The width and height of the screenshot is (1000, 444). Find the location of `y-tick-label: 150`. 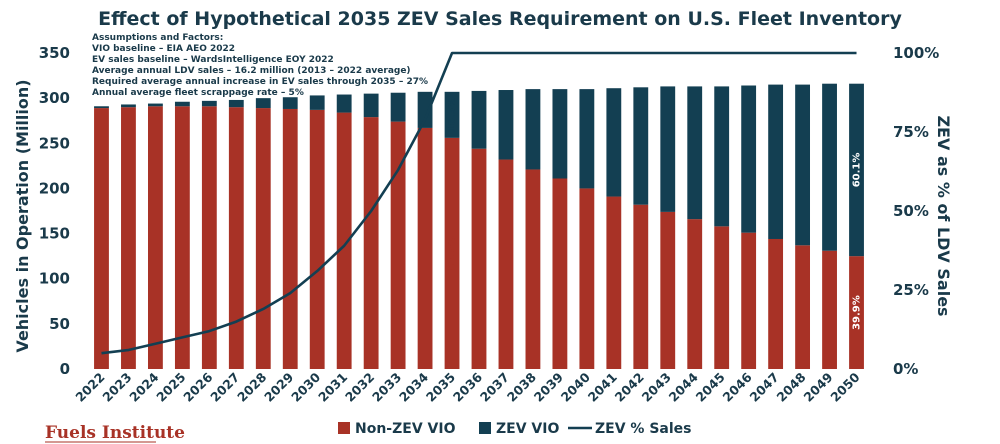

y-tick-label: 150 is located at coordinates (54, 234).